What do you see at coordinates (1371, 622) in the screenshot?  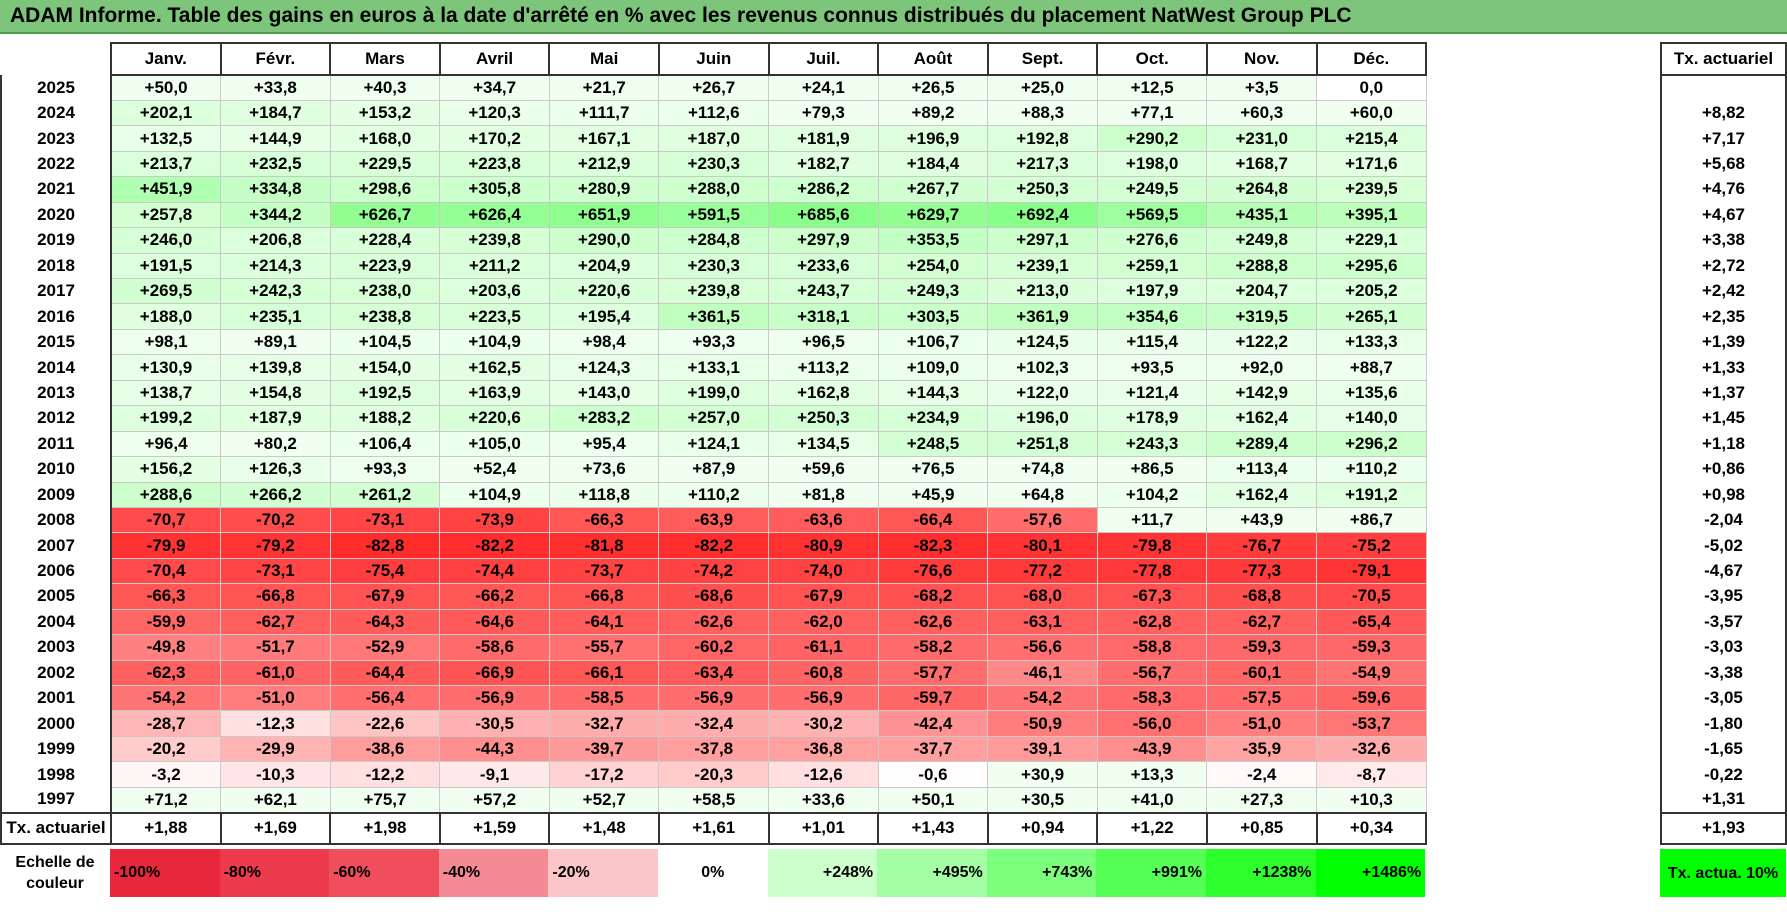 I see `gain-cell: -65,4` at bounding box center [1371, 622].